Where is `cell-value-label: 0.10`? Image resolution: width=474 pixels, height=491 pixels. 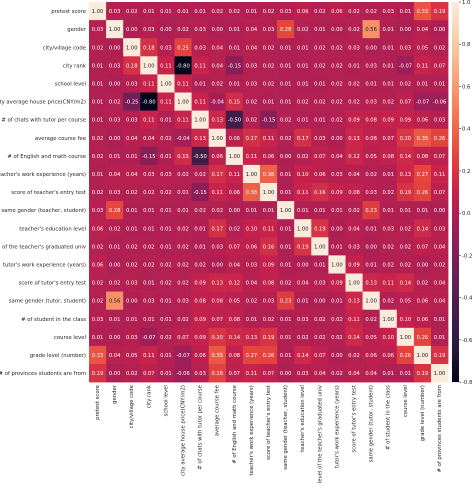 cell-value-label: 0.10 is located at coordinates (406, 320).